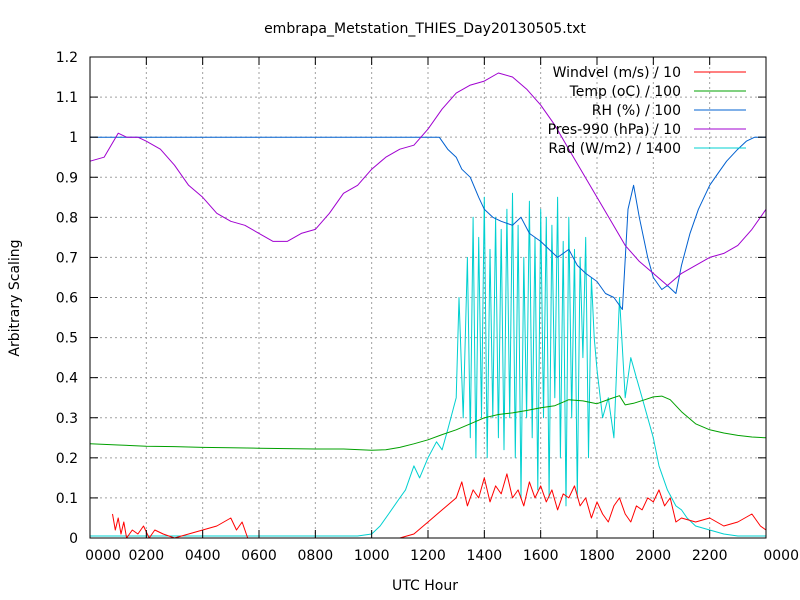 Image resolution: width=800 pixels, height=600 pixels. What do you see at coordinates (625, 92) in the screenshot?
I see `legend-label: Temp (oC) / 100` at bounding box center [625, 92].